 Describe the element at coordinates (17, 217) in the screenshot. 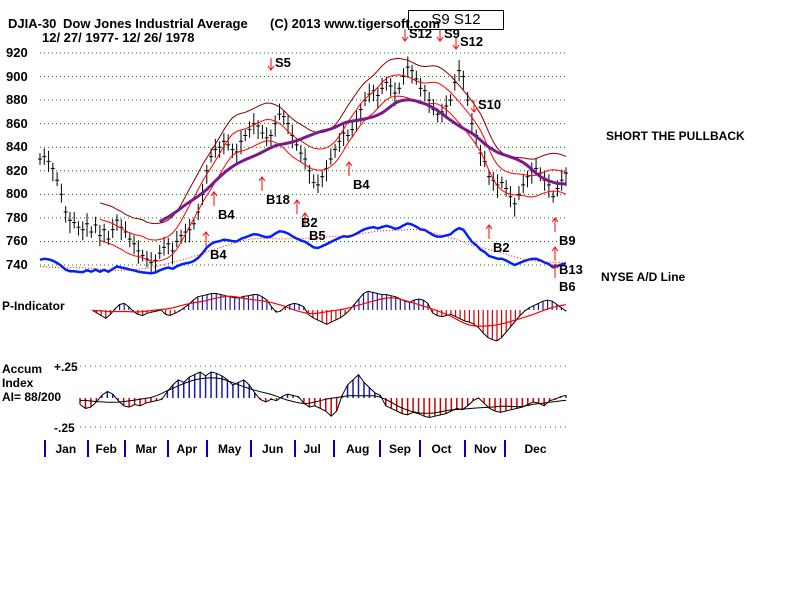

I see `y-tick-label: 780` at that location.